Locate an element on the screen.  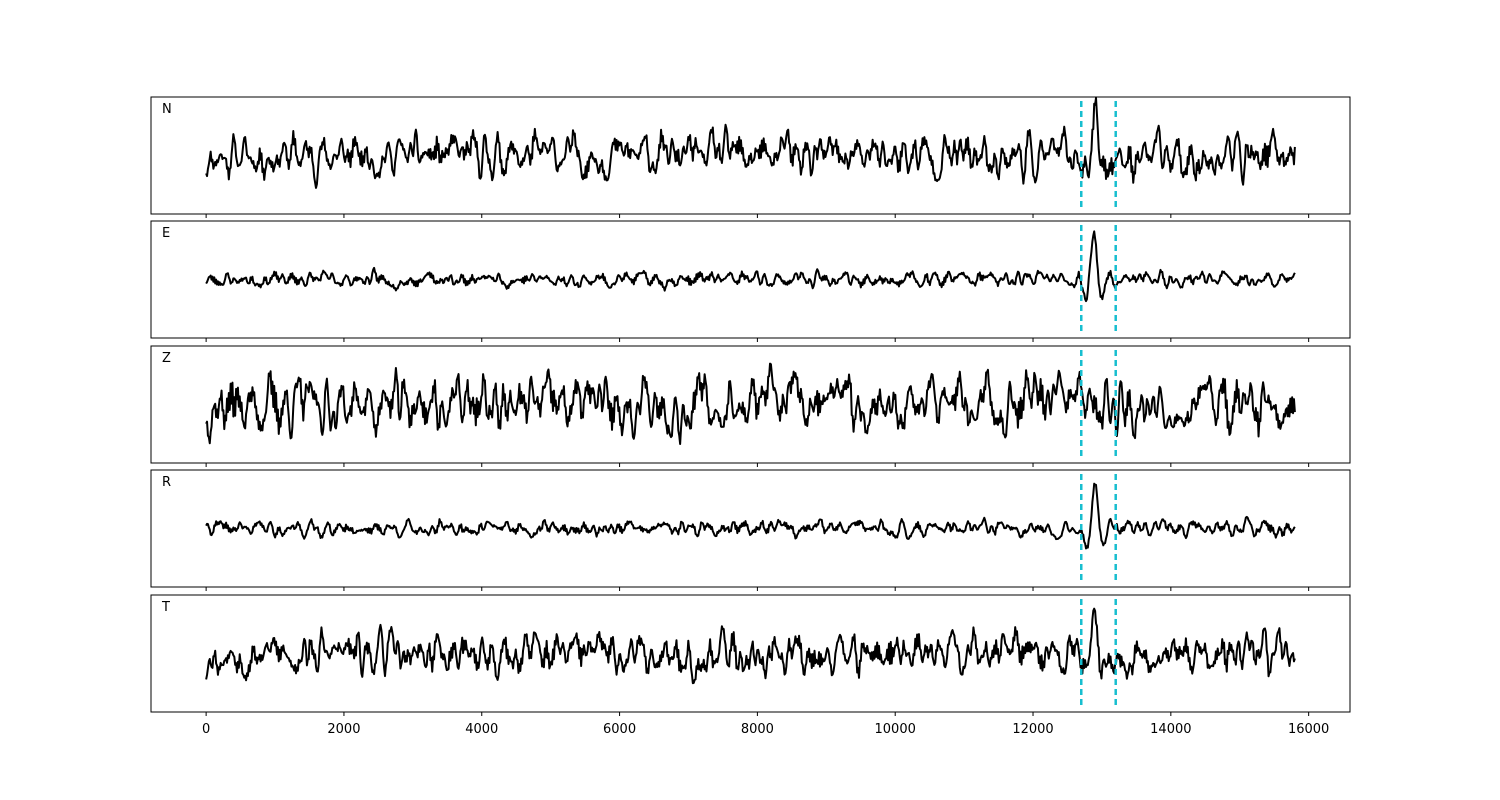
panel-z: Z is located at coordinates (750, 406).